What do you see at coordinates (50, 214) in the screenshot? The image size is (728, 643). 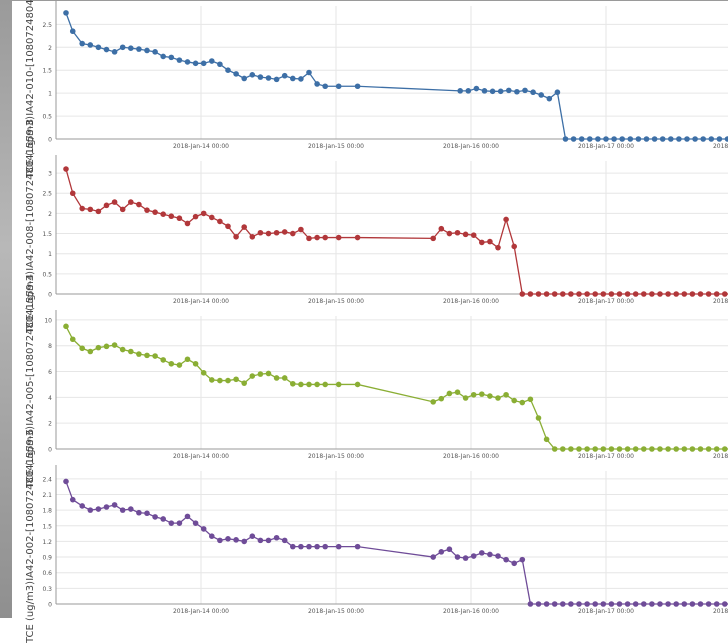 I see `y-tick-label: 2` at bounding box center [50, 214].